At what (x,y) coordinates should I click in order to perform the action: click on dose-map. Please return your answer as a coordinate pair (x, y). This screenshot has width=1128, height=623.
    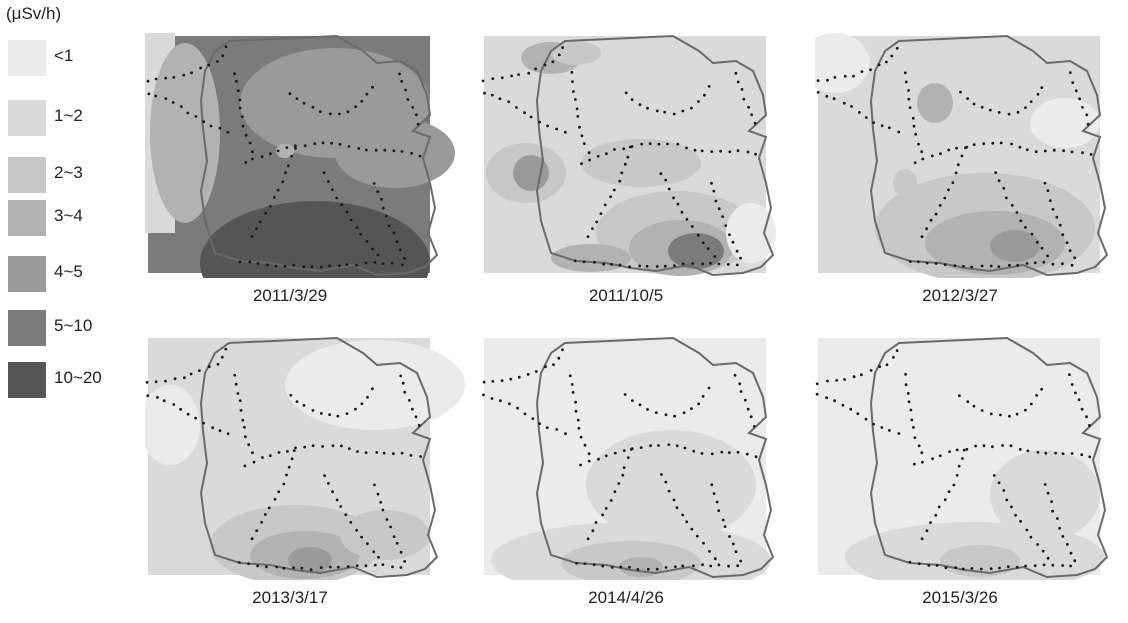
    Looking at the image, I should click on (962, 155).